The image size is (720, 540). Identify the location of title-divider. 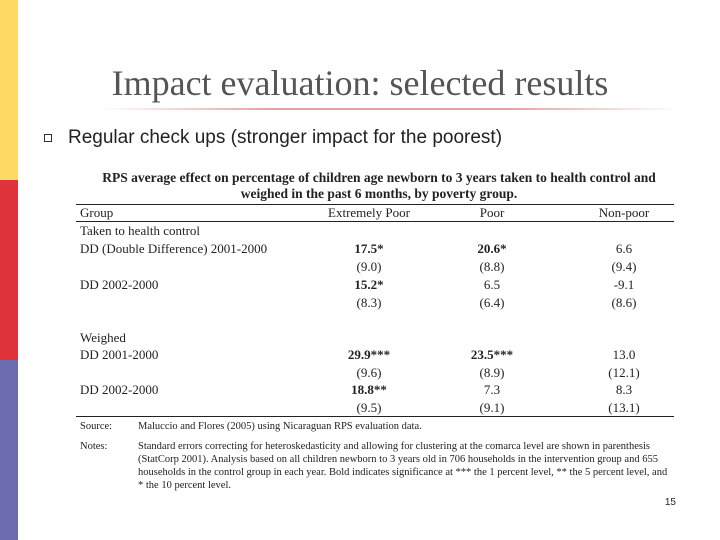
(390, 109).